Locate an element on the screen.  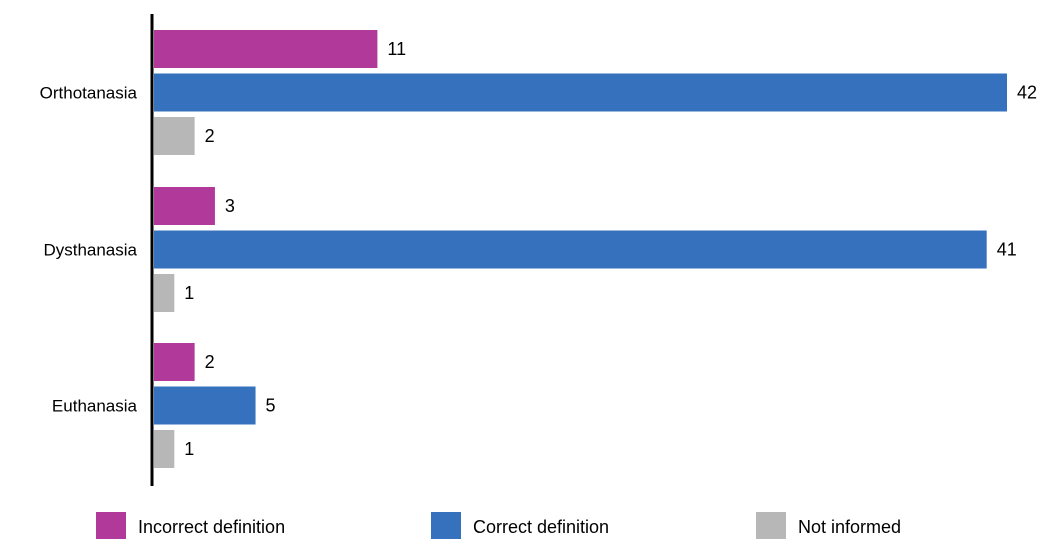
value-label-euthanasia-correct-definition: 5 is located at coordinates (271, 406).